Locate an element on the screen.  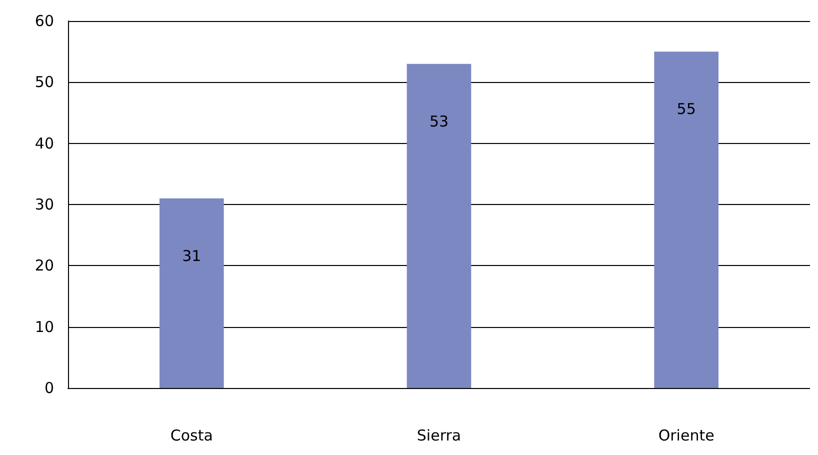
y-tick-label: 40 is located at coordinates (44, 143).